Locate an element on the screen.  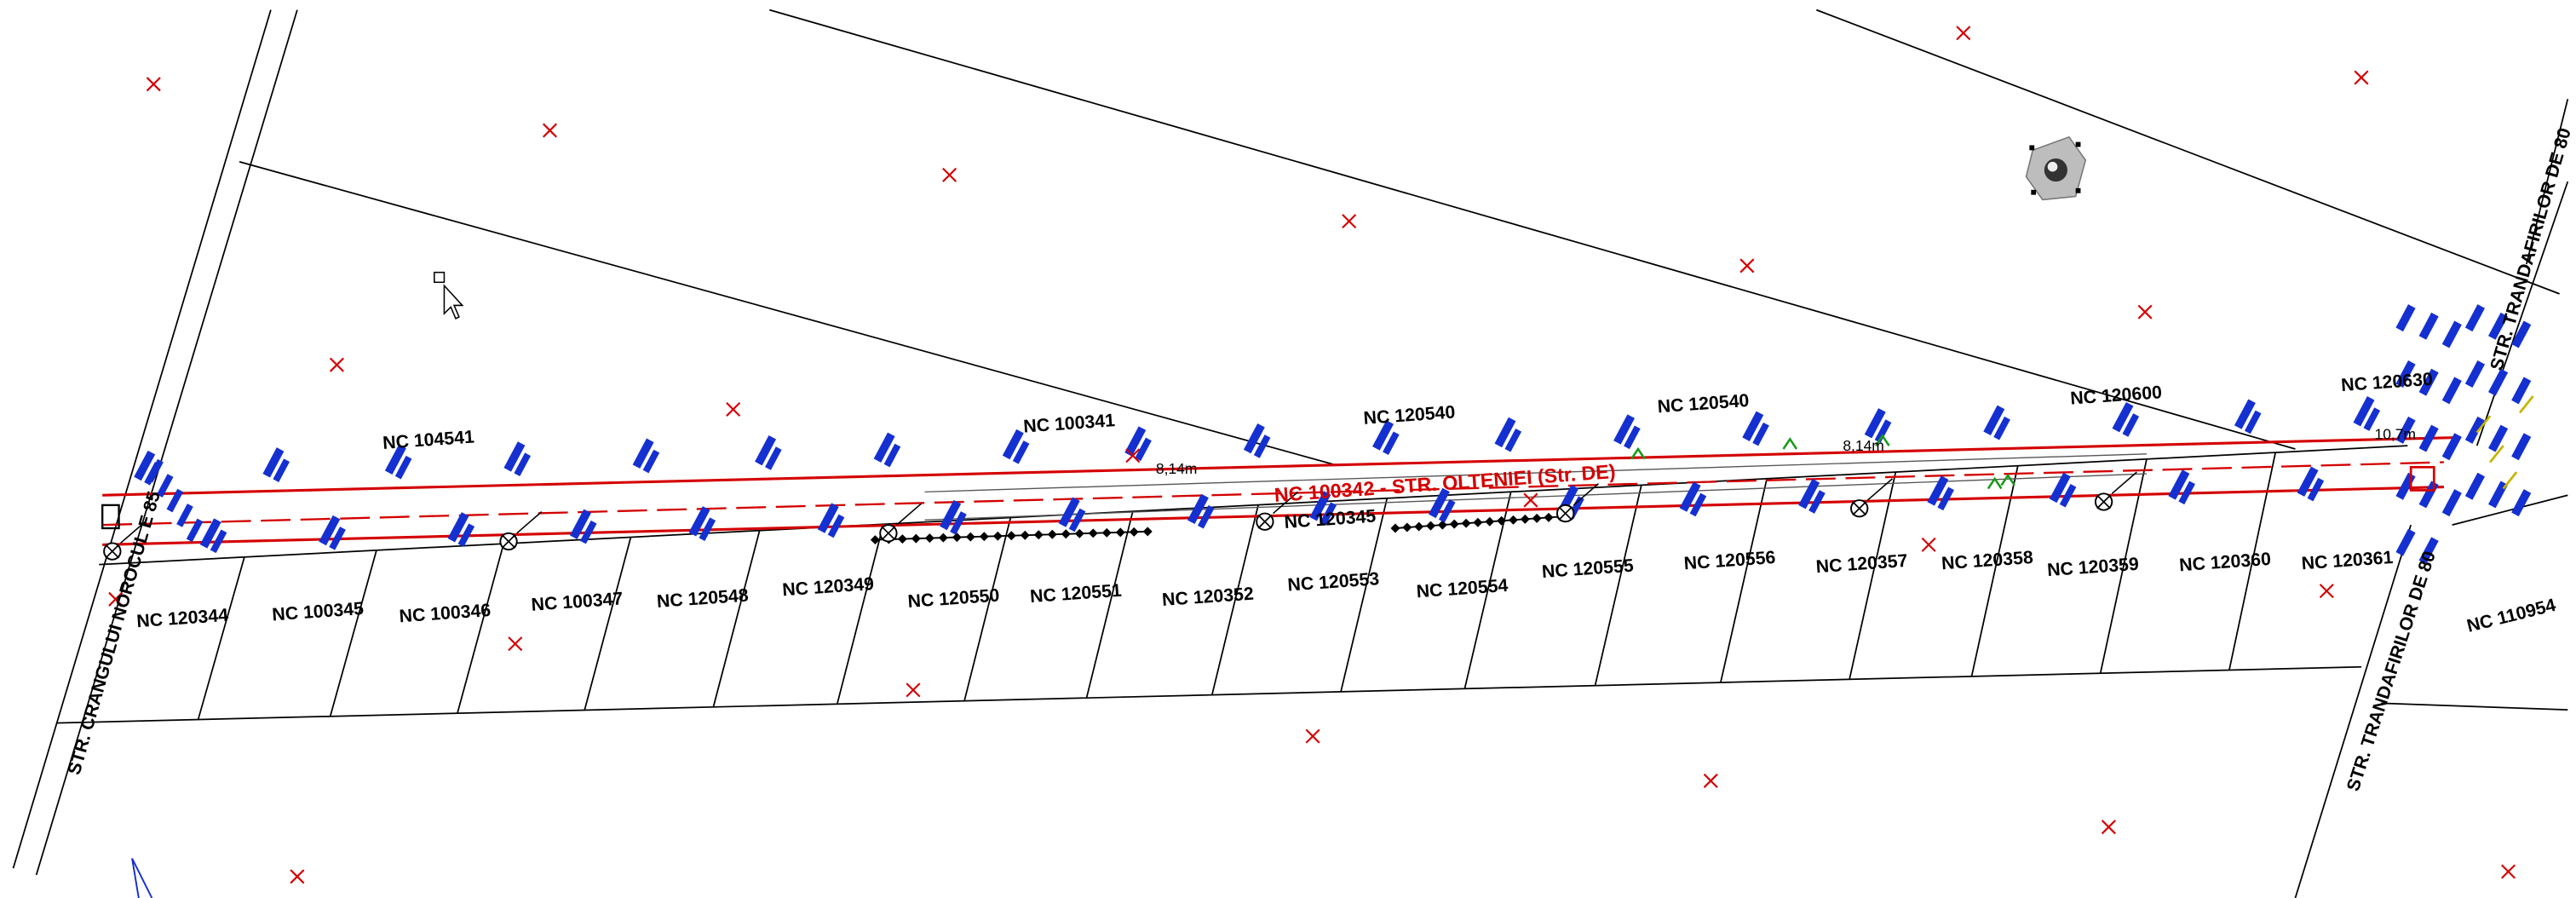
measurement-mark: 8,14m is located at coordinates (1863, 446).